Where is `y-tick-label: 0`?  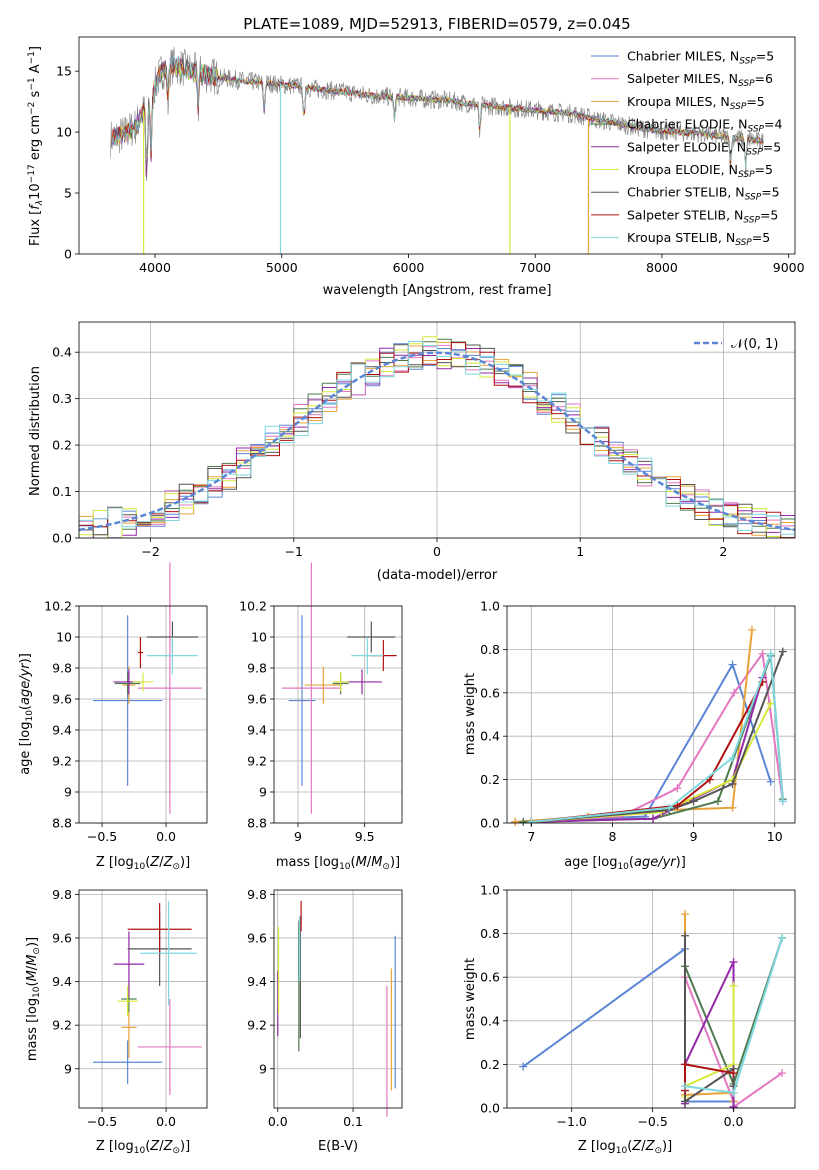 y-tick-label: 0 is located at coordinates (68, 254).